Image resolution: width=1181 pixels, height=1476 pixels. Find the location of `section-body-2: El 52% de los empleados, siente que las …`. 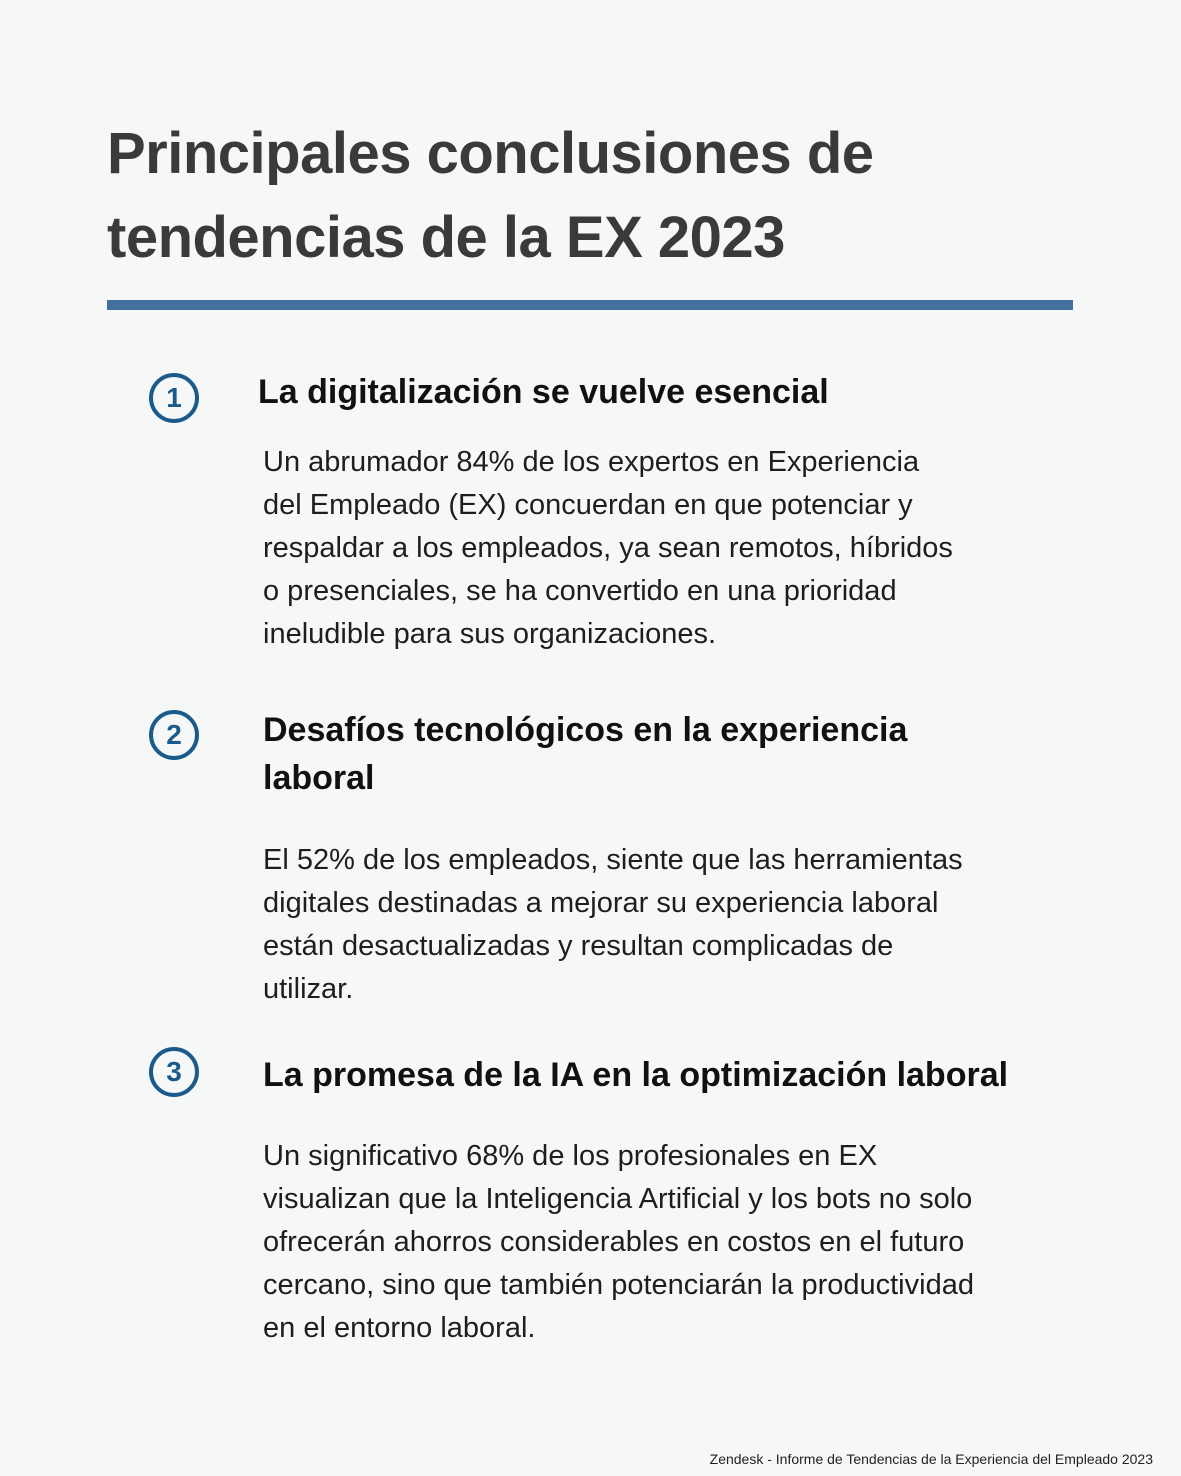

section-body-2: El 52% de los empleados, siente que las … is located at coordinates (613, 924).